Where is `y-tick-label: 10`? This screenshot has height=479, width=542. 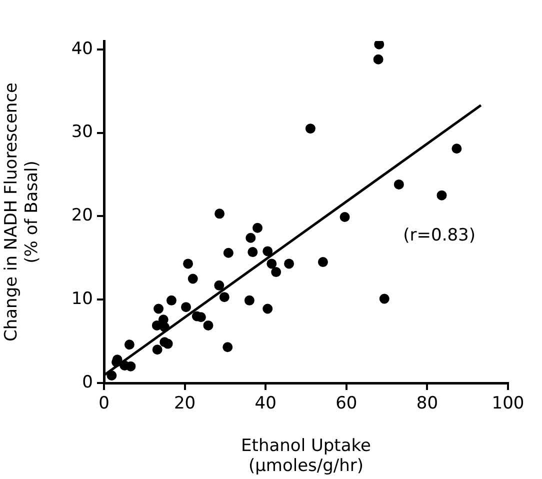
y-tick-label: 10 is located at coordinates (82, 299).